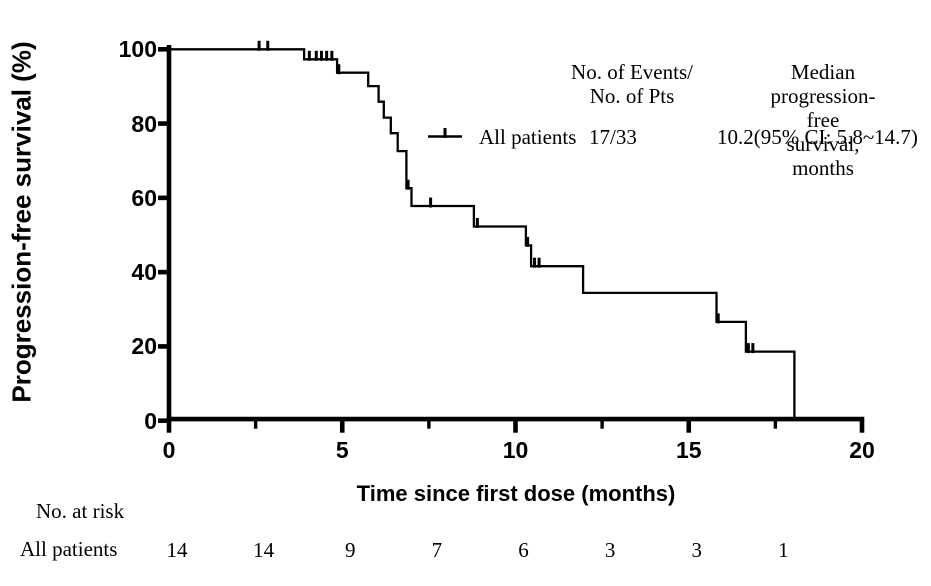  I want to click on y-tick-label: 100, so click(137, 49).